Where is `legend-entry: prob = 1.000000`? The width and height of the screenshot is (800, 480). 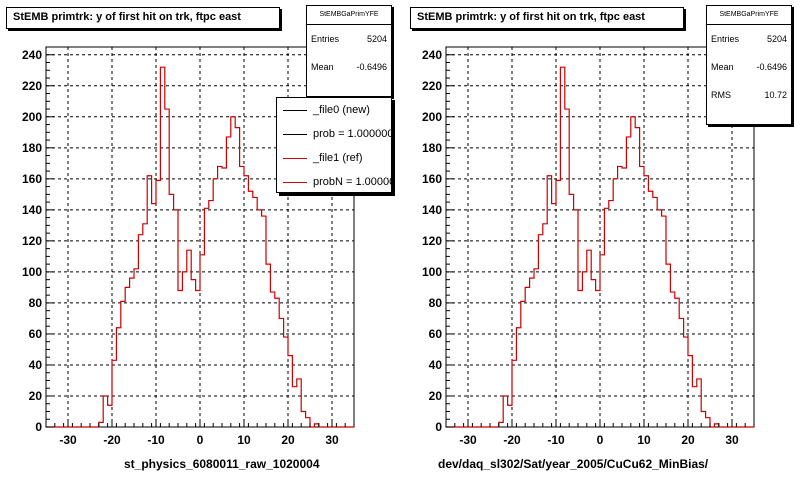
legend-entry: prob = 1.000000 is located at coordinates (334, 134).